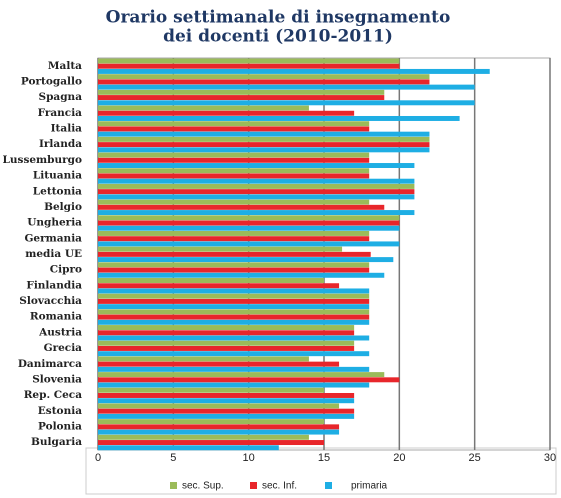  What do you see at coordinates (60, 144) in the screenshot?
I see `y-tick-label: Irlanda` at bounding box center [60, 144].